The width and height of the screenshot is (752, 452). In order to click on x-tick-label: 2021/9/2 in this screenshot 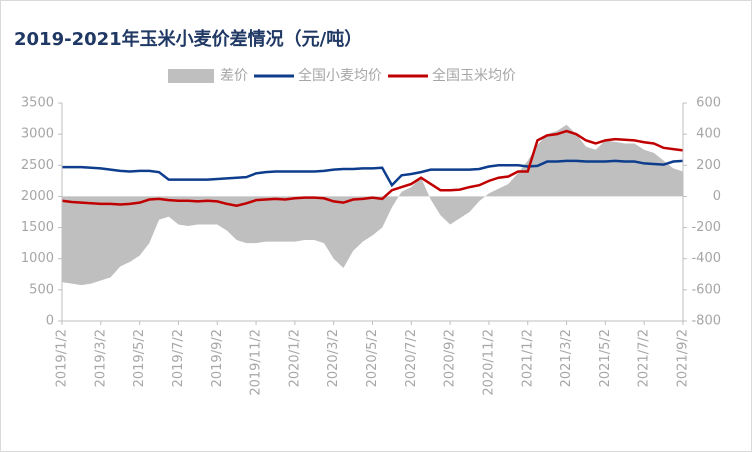, I will do `click(683, 358)`.